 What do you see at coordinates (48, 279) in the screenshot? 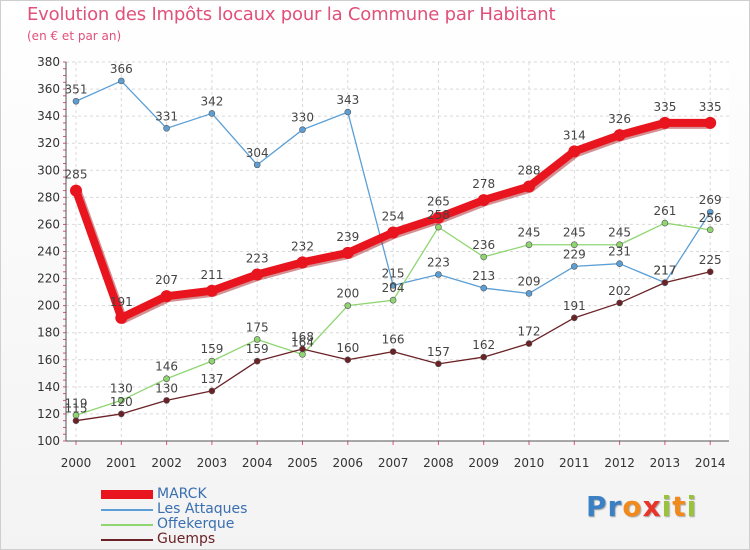
I see `y-tick-label: 220` at bounding box center [48, 279].